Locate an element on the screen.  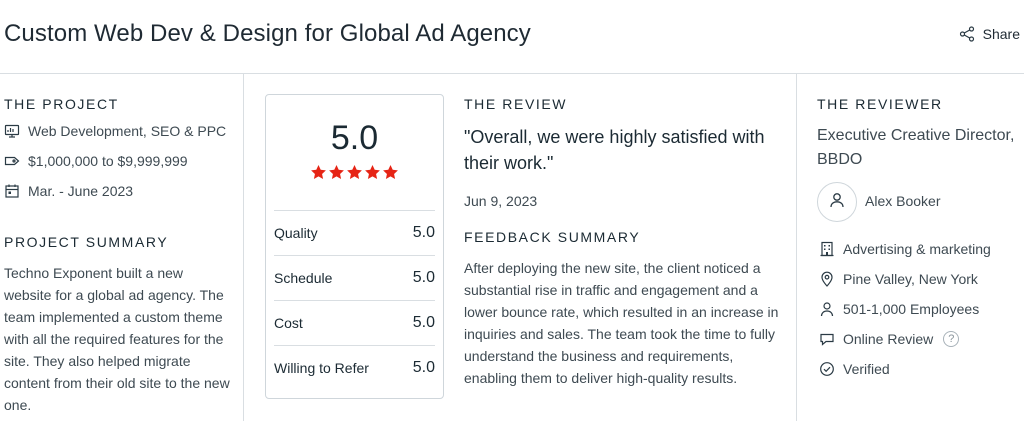
reviewer-location: Pine Valley, New York is located at coordinates (898, 279).